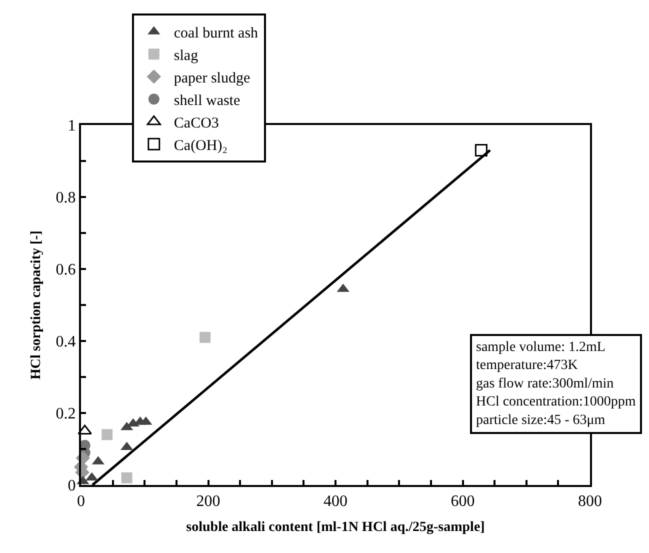 The image size is (649, 553). Describe the element at coordinates (72, 126) in the screenshot. I see `y-tick-label: 1` at that location.